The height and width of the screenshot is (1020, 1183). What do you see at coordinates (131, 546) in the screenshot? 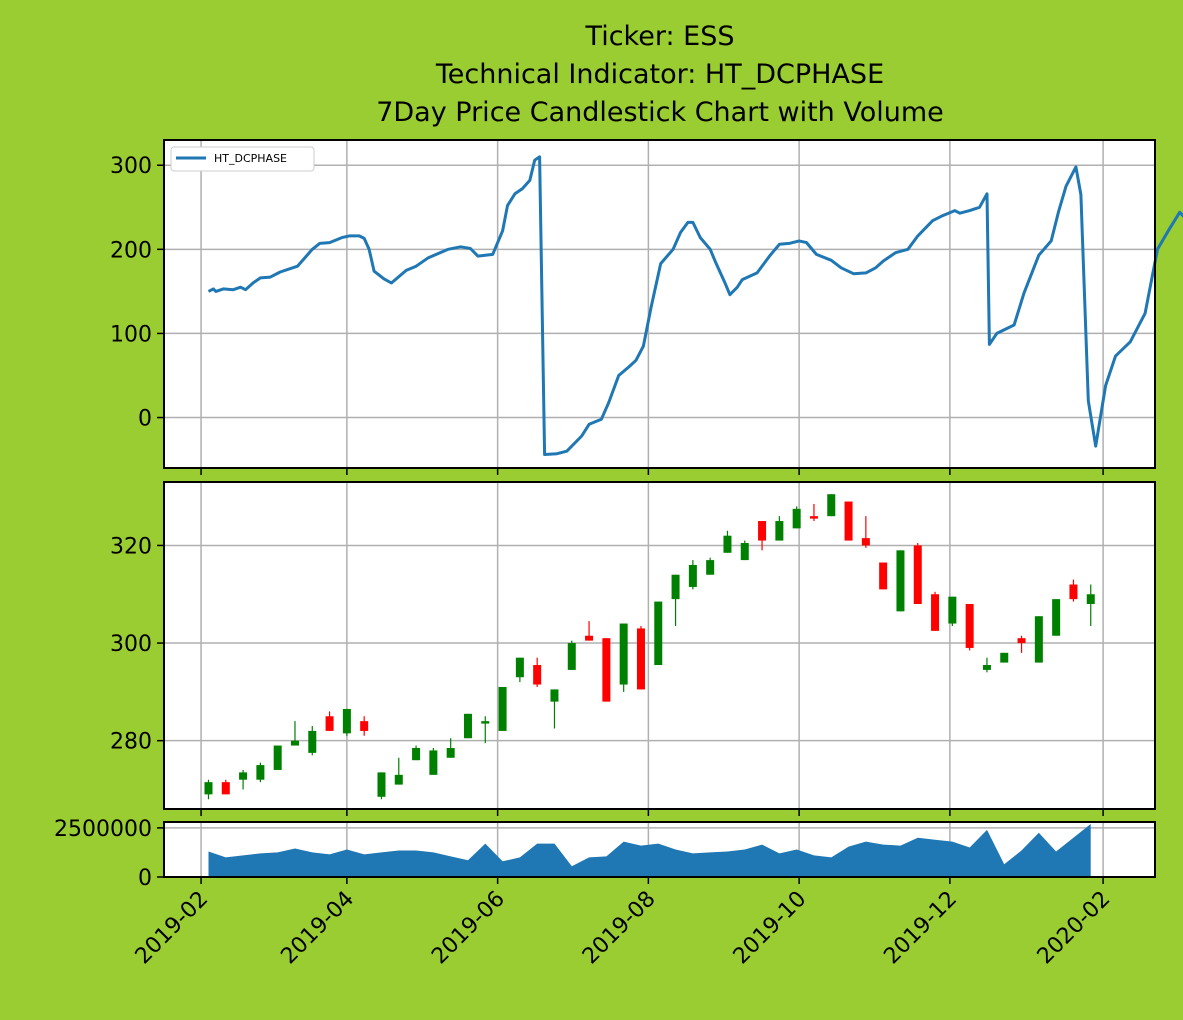
I see `y-tick-label: 320` at bounding box center [131, 546].